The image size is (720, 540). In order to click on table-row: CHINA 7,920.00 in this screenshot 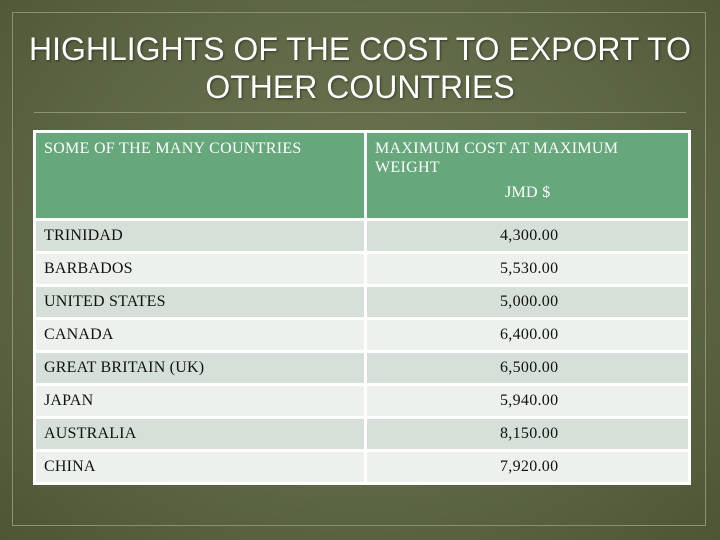, I will do `click(362, 467)`.